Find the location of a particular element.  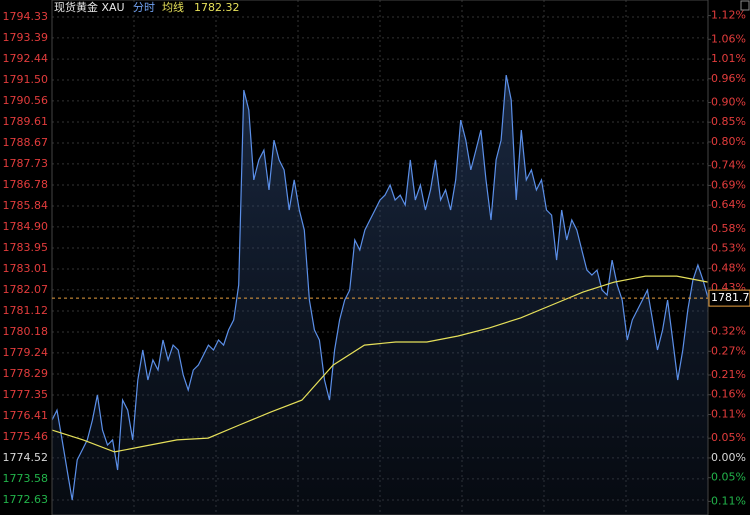

y-tick-label: 1783.01 is located at coordinates (26, 268).